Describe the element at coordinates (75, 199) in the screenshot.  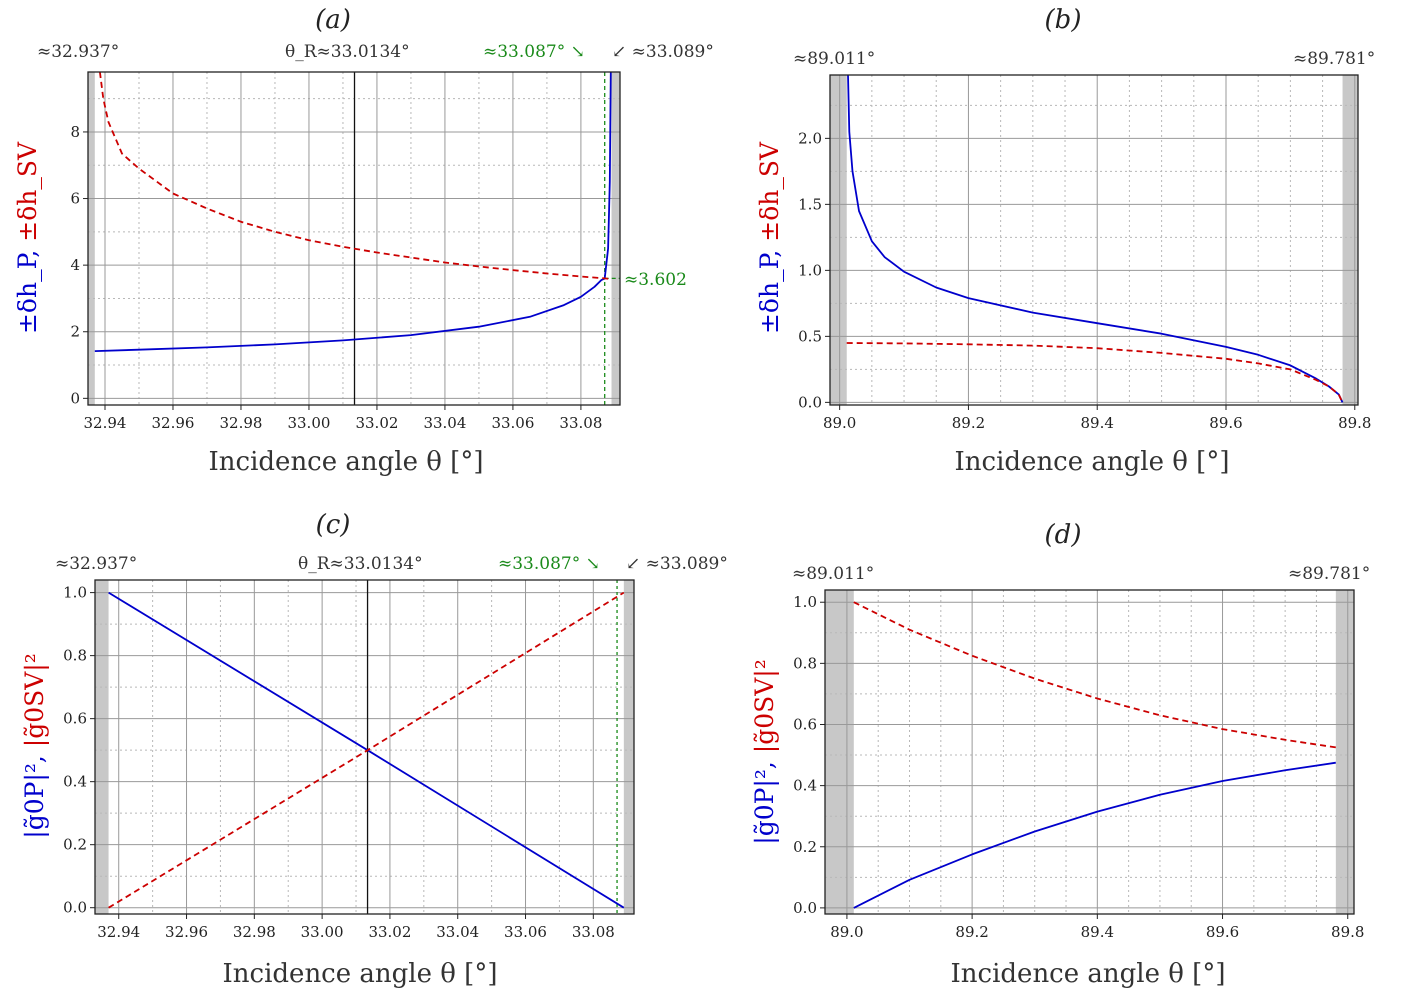
I see `y-tick-label: 6` at that location.